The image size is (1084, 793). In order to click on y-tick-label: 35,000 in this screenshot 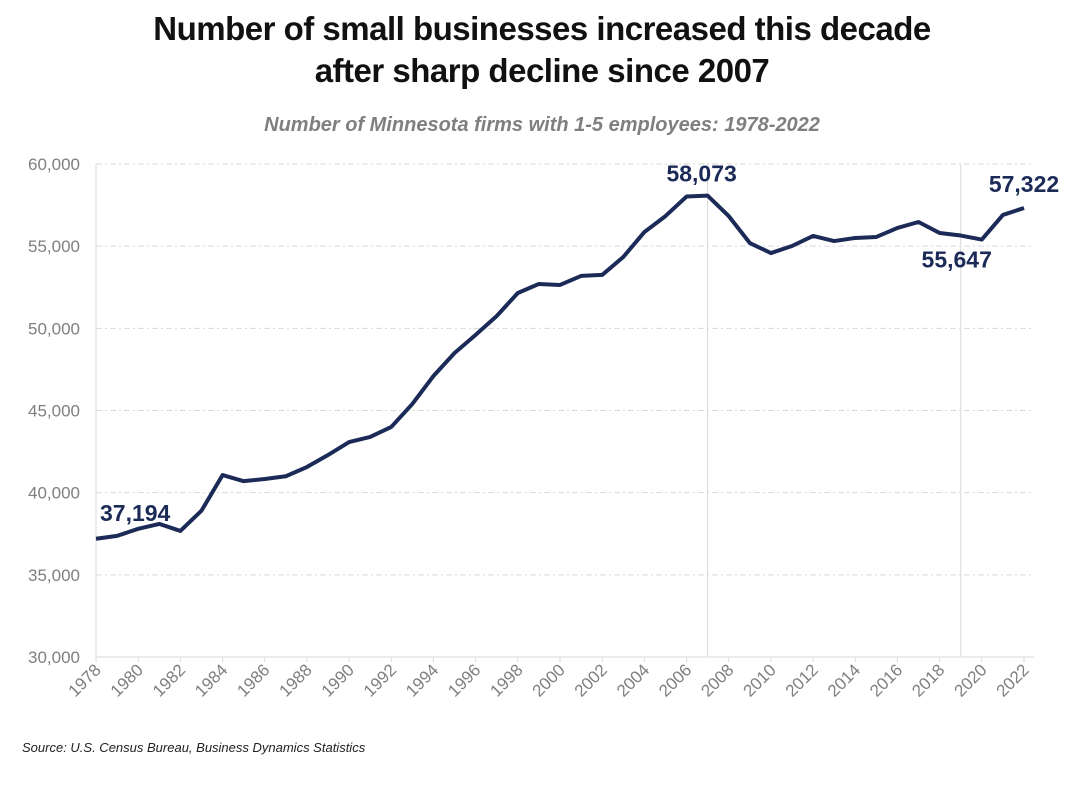, I will do `click(54, 575)`.